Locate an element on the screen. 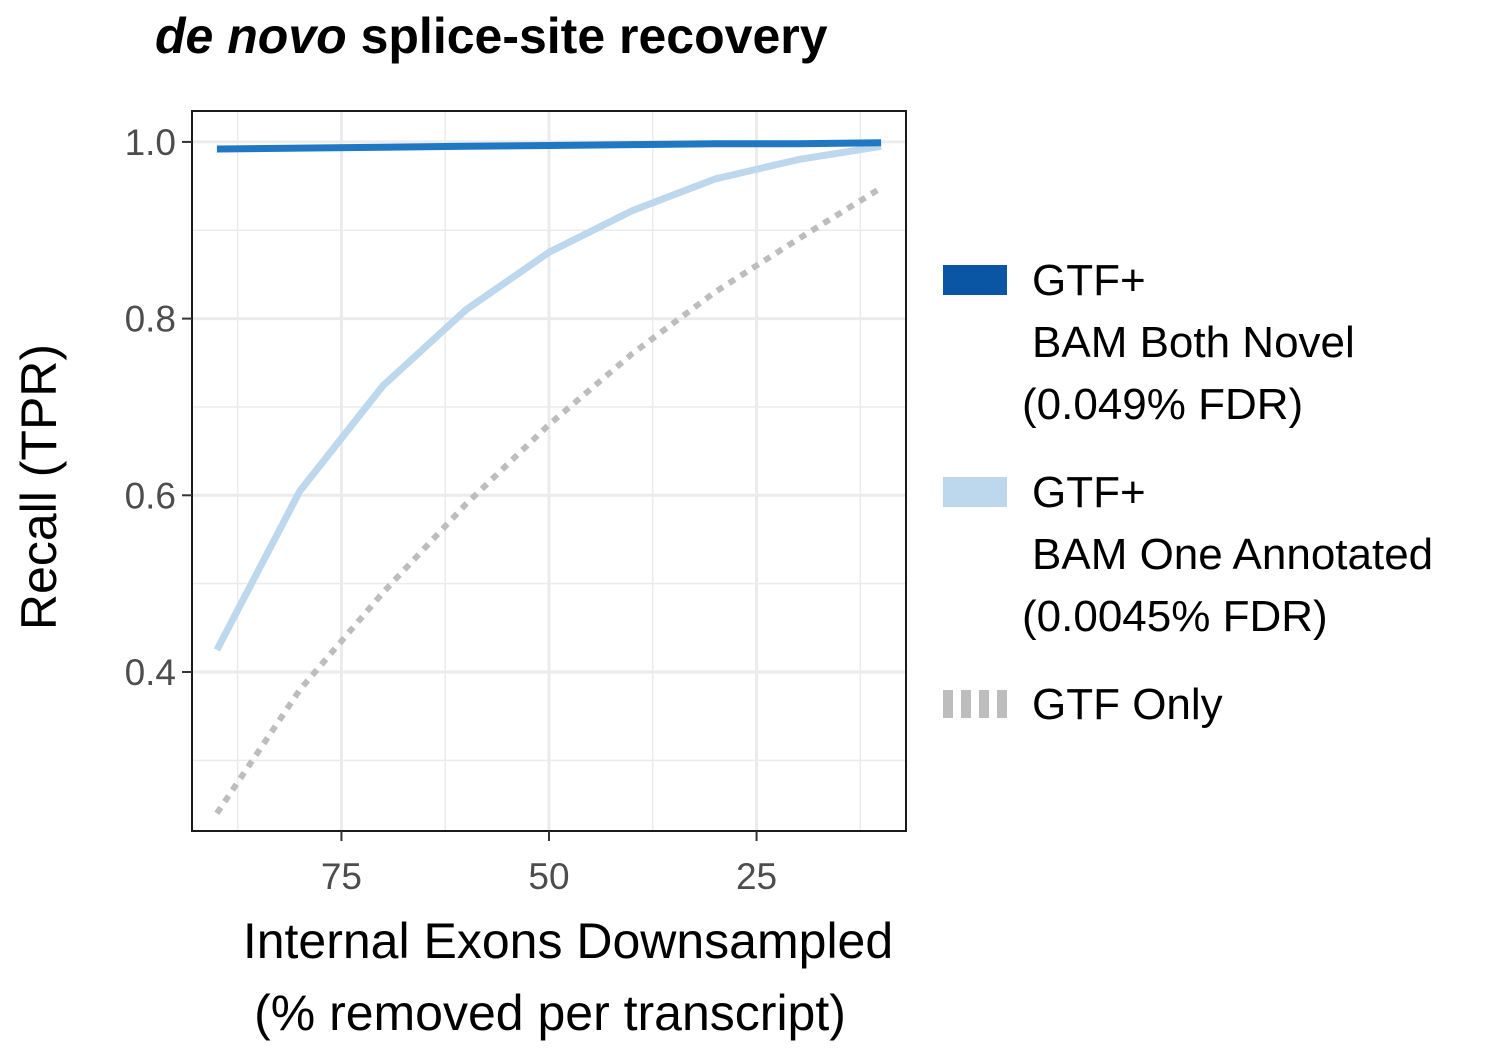 Image resolution: width=1490 pixels, height=1055 pixels. legend-label-2: GTF+ is located at coordinates (1089, 492).